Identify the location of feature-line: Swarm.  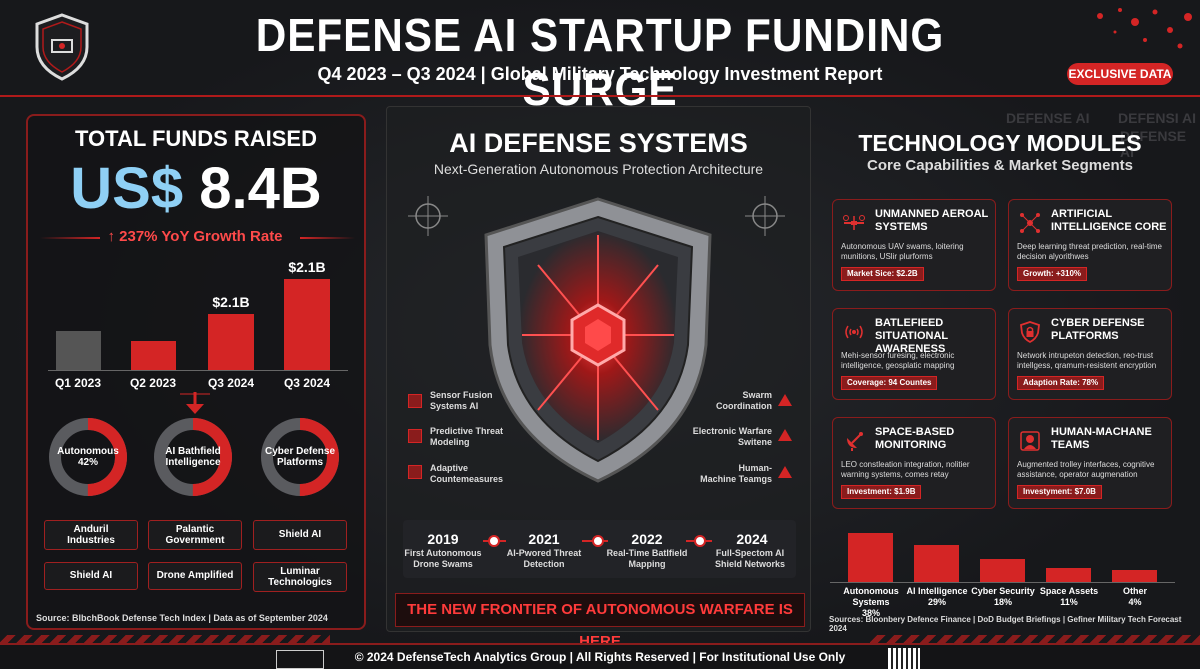
(757, 395).